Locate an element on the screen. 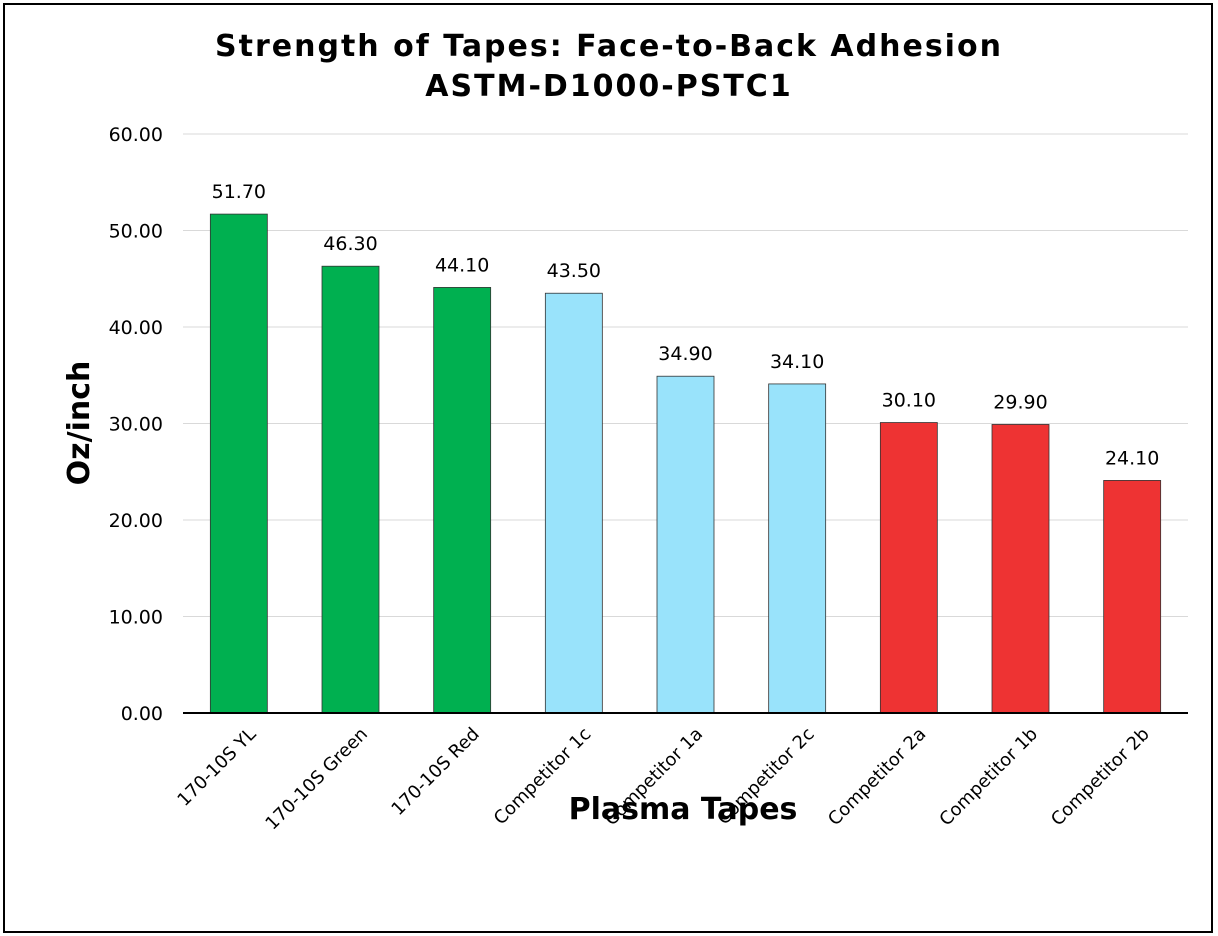 This screenshot has height=936, width=1218. data-label: 34.90 is located at coordinates (685, 354).